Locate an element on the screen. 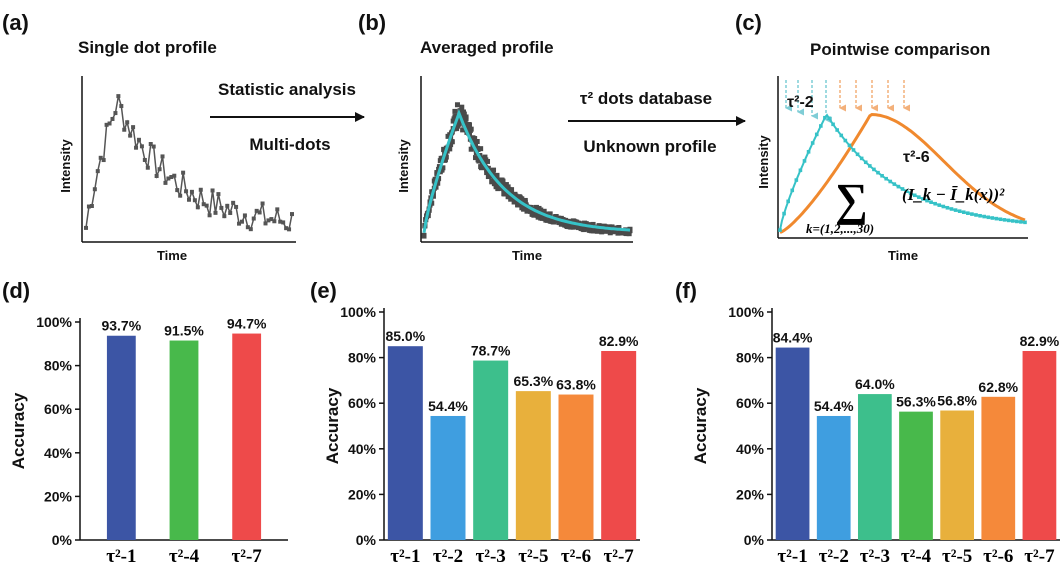 The height and width of the screenshot is (568, 1062). bar-value-label: 78.7% is located at coordinates (491, 351).